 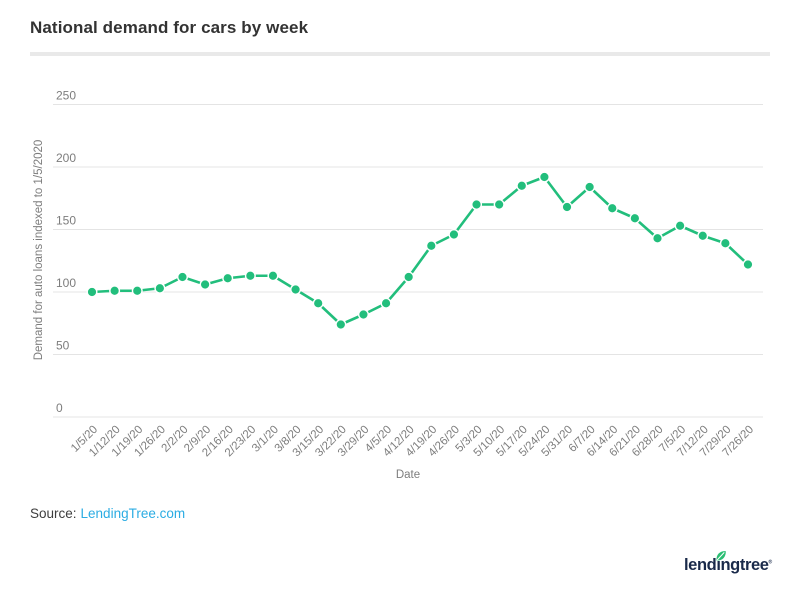 What do you see at coordinates (721, 556) in the screenshot?
I see `leaf-icon` at bounding box center [721, 556].